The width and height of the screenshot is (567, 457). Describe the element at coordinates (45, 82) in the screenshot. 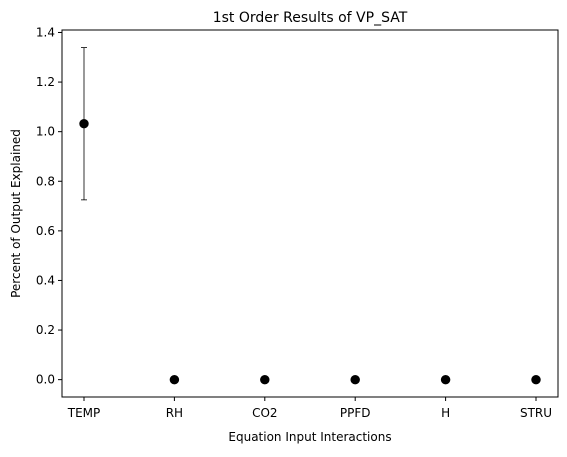

I see `y-tick-label: 1.2` at that location.